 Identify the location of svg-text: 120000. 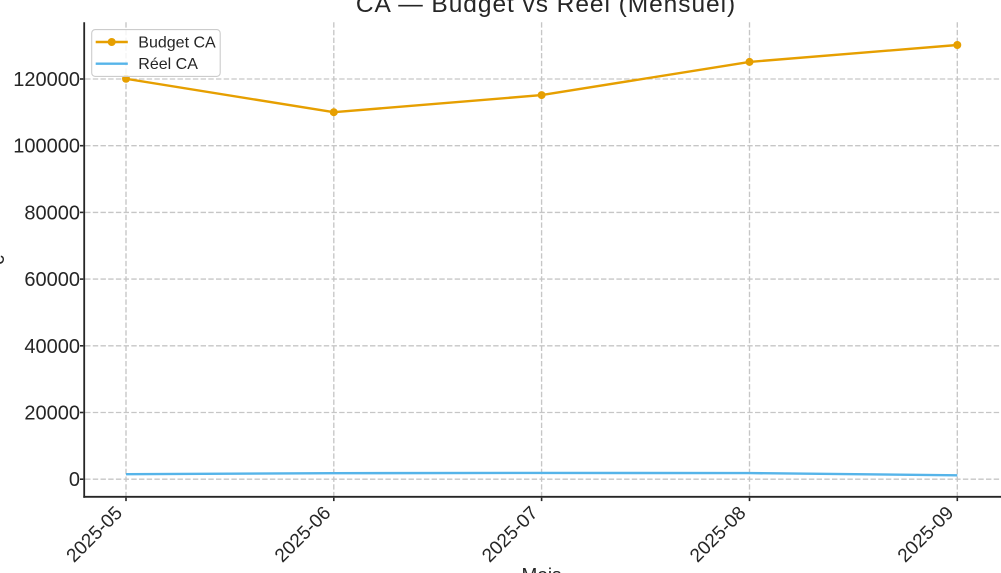
(46, 80).